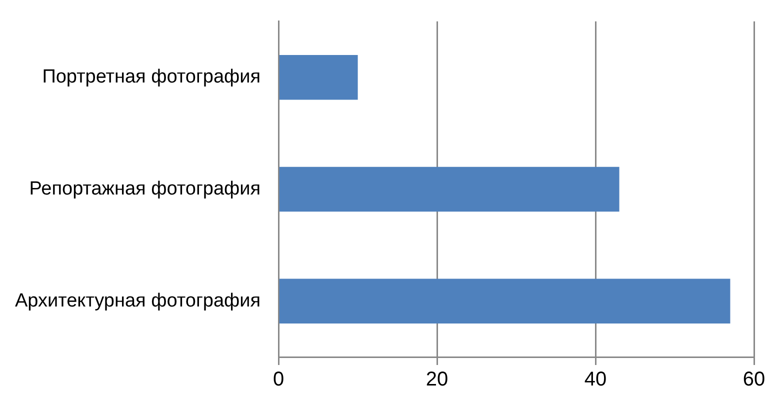 The image size is (784, 400). Describe the element at coordinates (145, 189) in the screenshot. I see `y-tick-label: Репортажная фотография` at that location.